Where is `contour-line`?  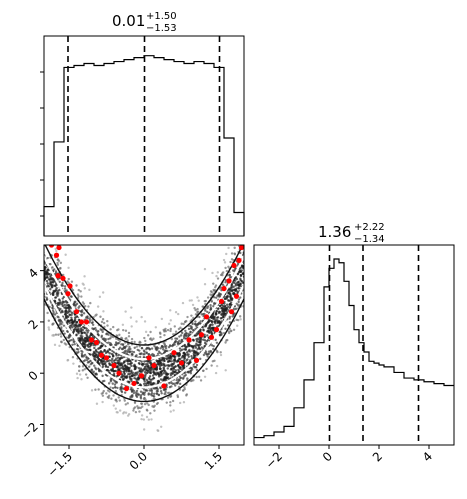 contour-line is located at coordinates (144, 350).